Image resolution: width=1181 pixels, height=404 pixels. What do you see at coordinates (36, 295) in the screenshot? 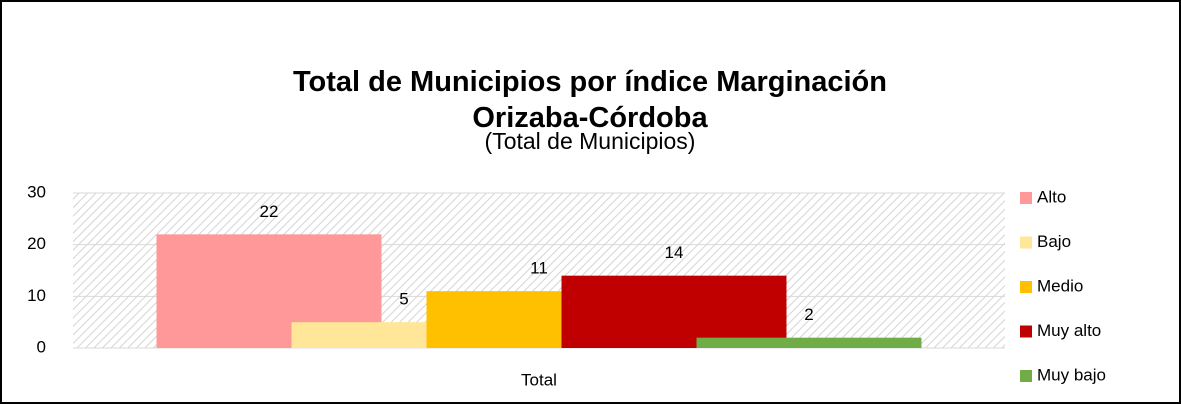
I see `y-tick-label: 10` at bounding box center [36, 295].